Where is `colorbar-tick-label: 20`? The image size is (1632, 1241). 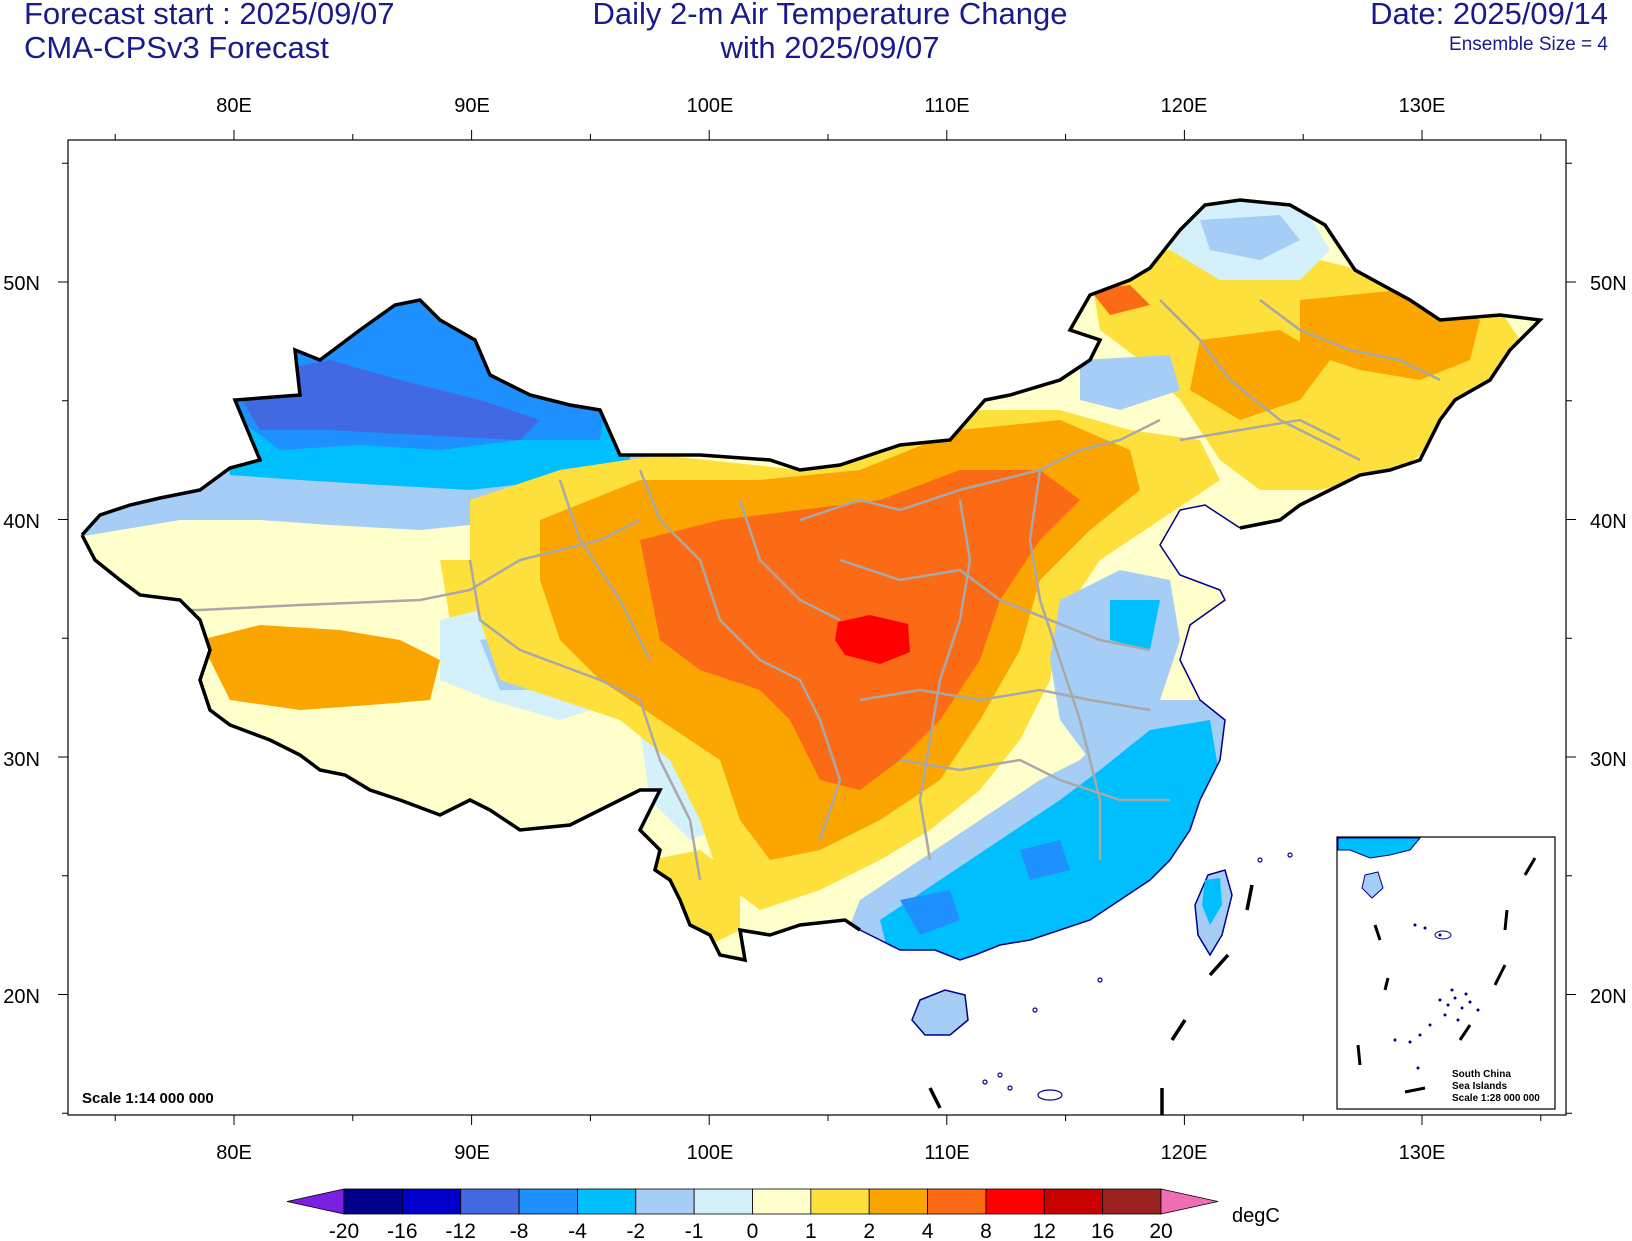
colorbar-tick-label: 20 is located at coordinates (1160, 1230).